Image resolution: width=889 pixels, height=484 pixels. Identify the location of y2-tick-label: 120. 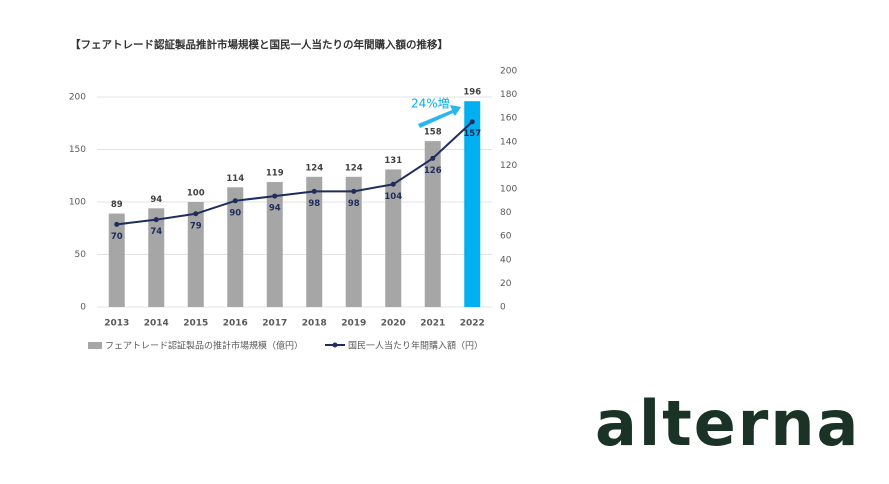
(508, 166).